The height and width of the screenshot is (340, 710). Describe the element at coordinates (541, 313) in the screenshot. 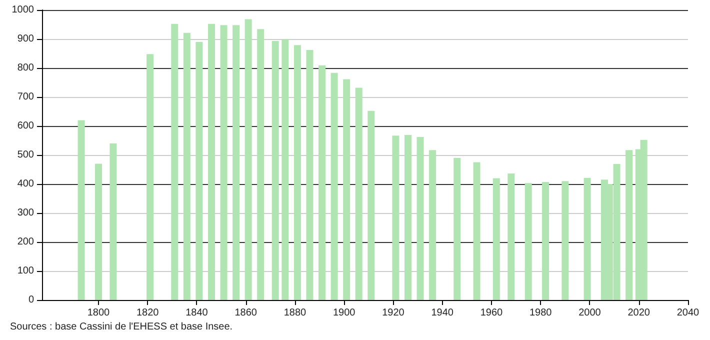

I see `x-tick-label: 1980` at that location.